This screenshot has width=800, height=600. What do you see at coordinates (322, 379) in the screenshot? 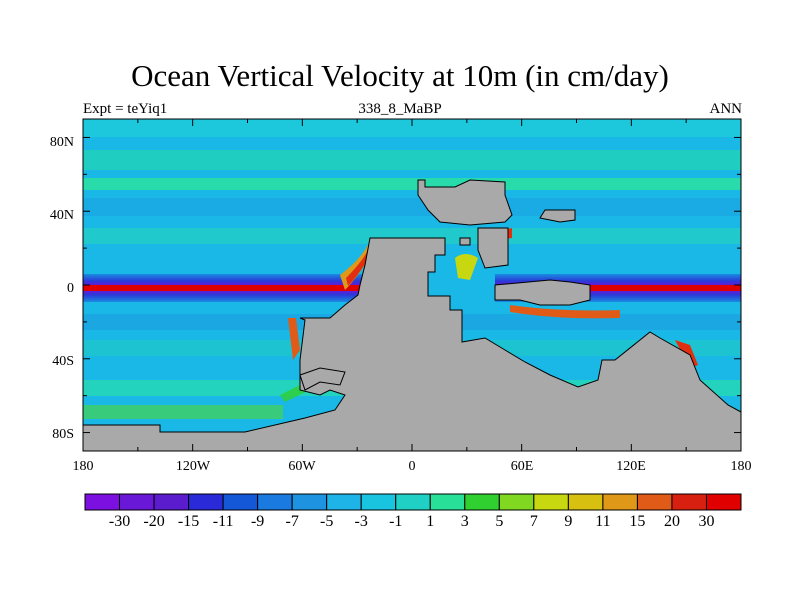
I see `landmass-southern-arc` at bounding box center [322, 379].